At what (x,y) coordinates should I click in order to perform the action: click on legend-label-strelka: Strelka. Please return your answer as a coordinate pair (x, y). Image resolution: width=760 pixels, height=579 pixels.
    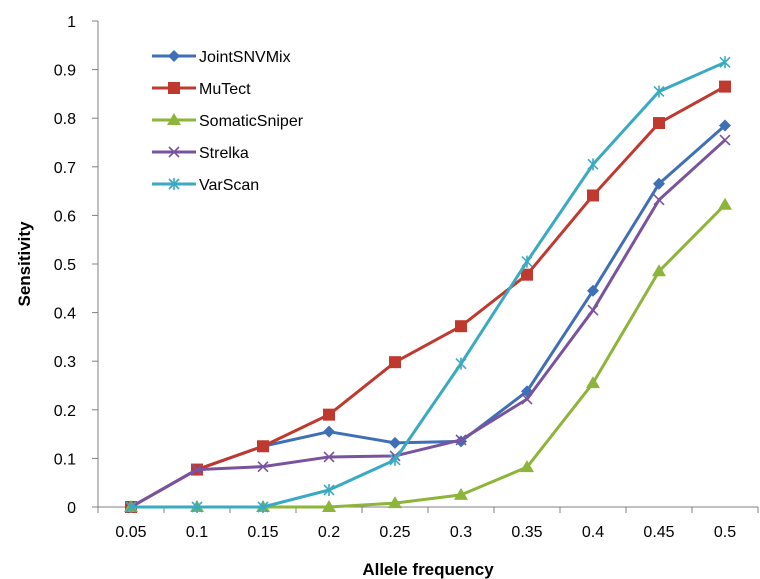
    Looking at the image, I should click on (224, 153).